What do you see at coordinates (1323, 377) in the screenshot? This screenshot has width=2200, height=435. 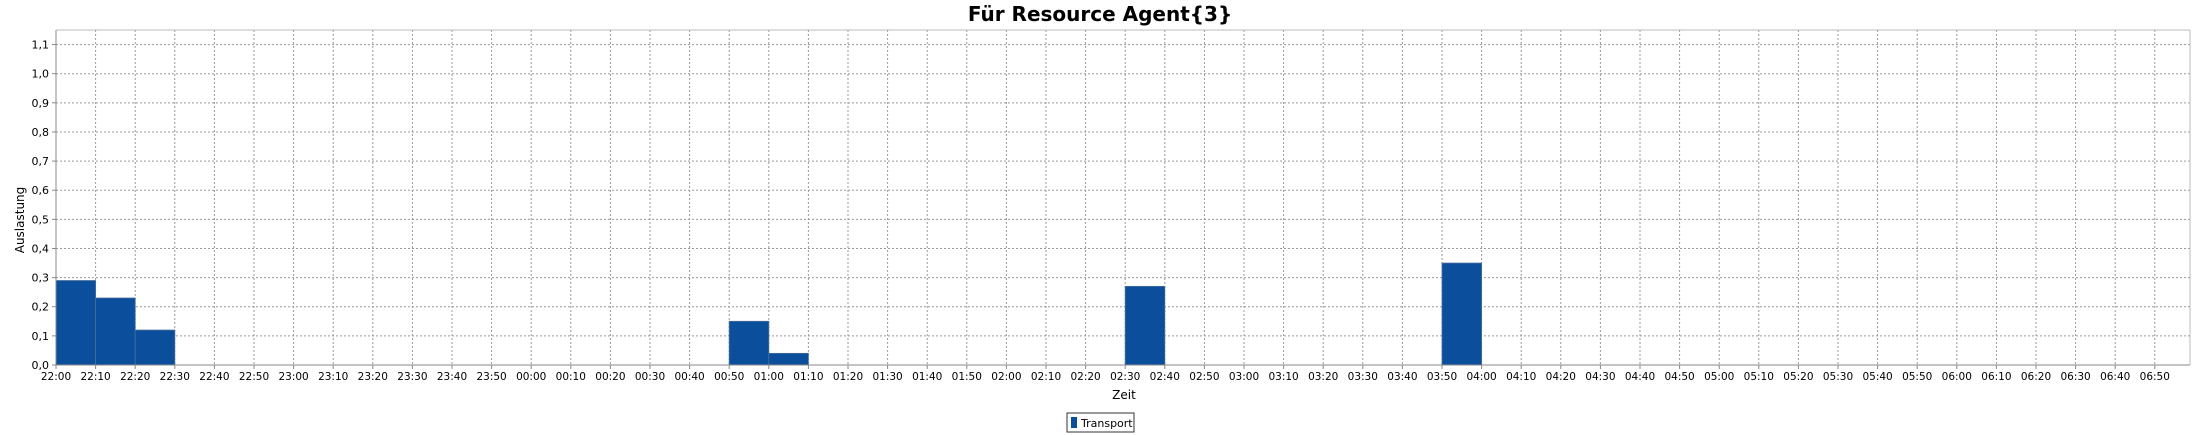 I see `x-tick-label: 03:20` at bounding box center [1323, 377].